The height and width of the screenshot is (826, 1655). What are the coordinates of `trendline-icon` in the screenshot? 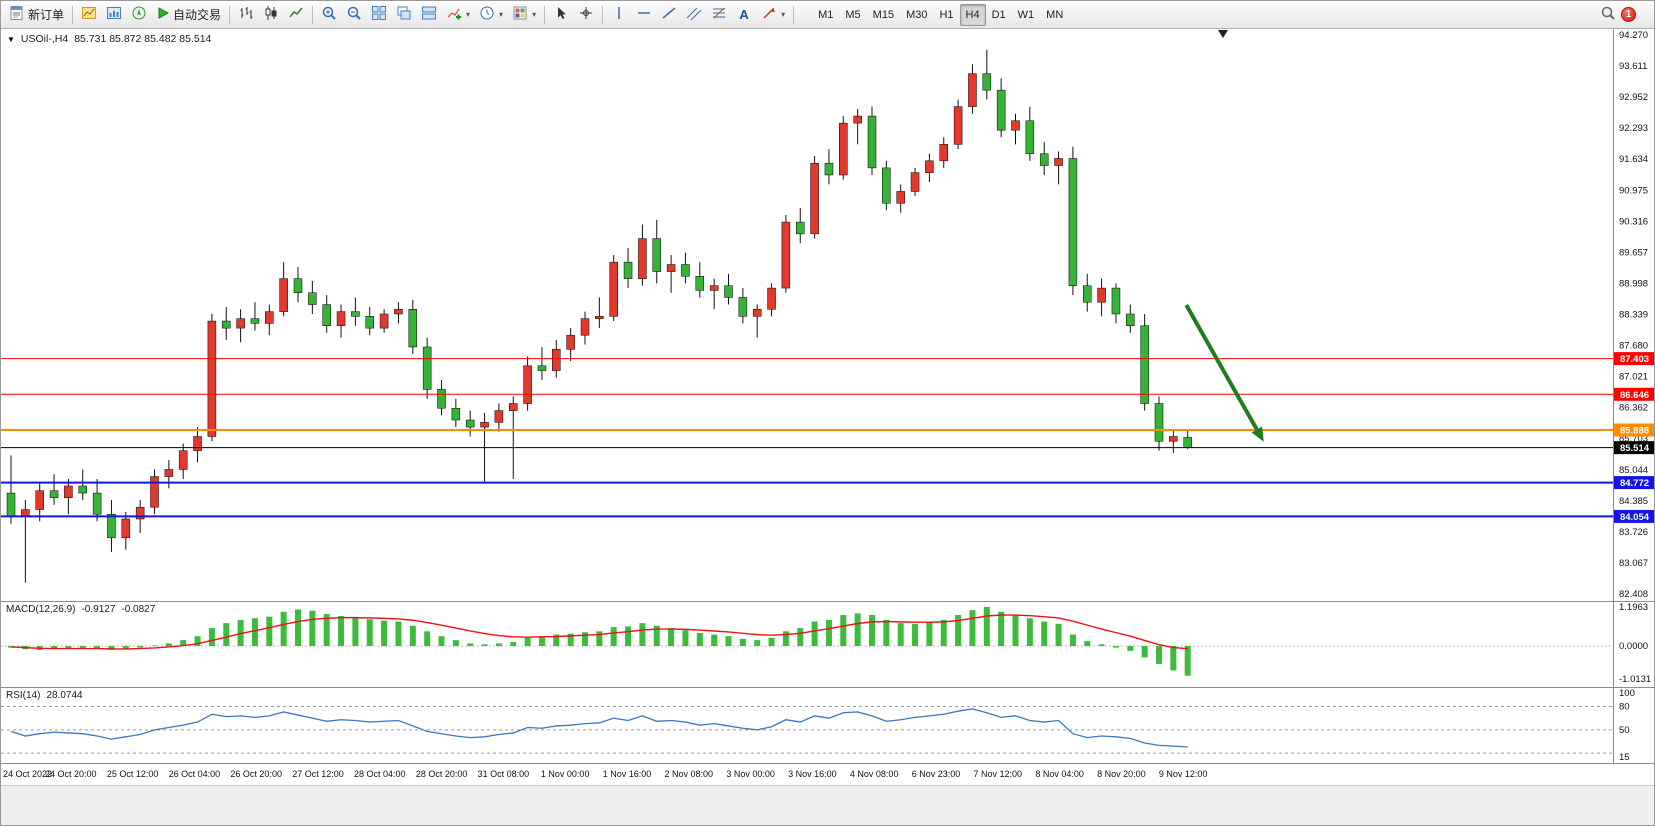 It's located at (669, 14).